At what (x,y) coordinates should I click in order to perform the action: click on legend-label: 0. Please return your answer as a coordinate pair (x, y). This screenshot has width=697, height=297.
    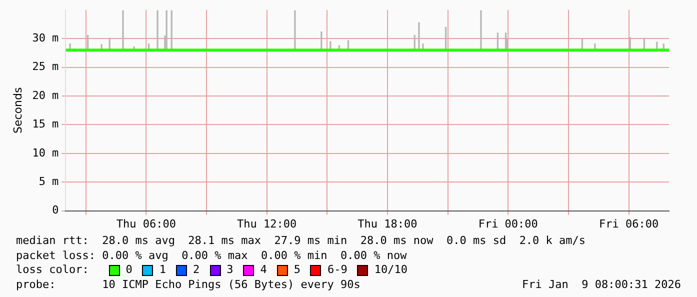
    Looking at the image, I should click on (129, 270).